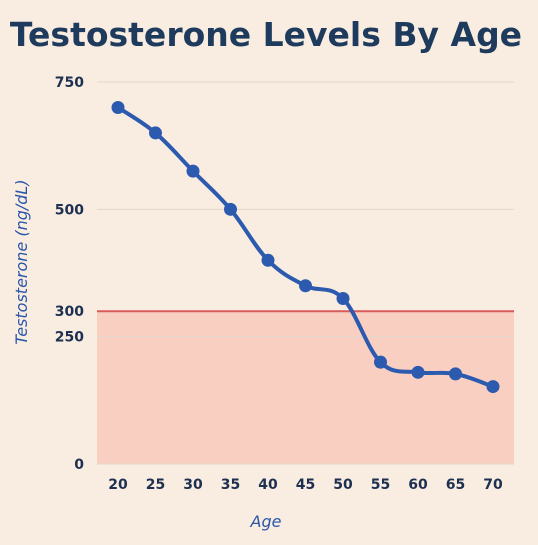 The width and height of the screenshot is (538, 545). Describe the element at coordinates (69, 210) in the screenshot. I see `y-tick-label-500: 500` at that location.